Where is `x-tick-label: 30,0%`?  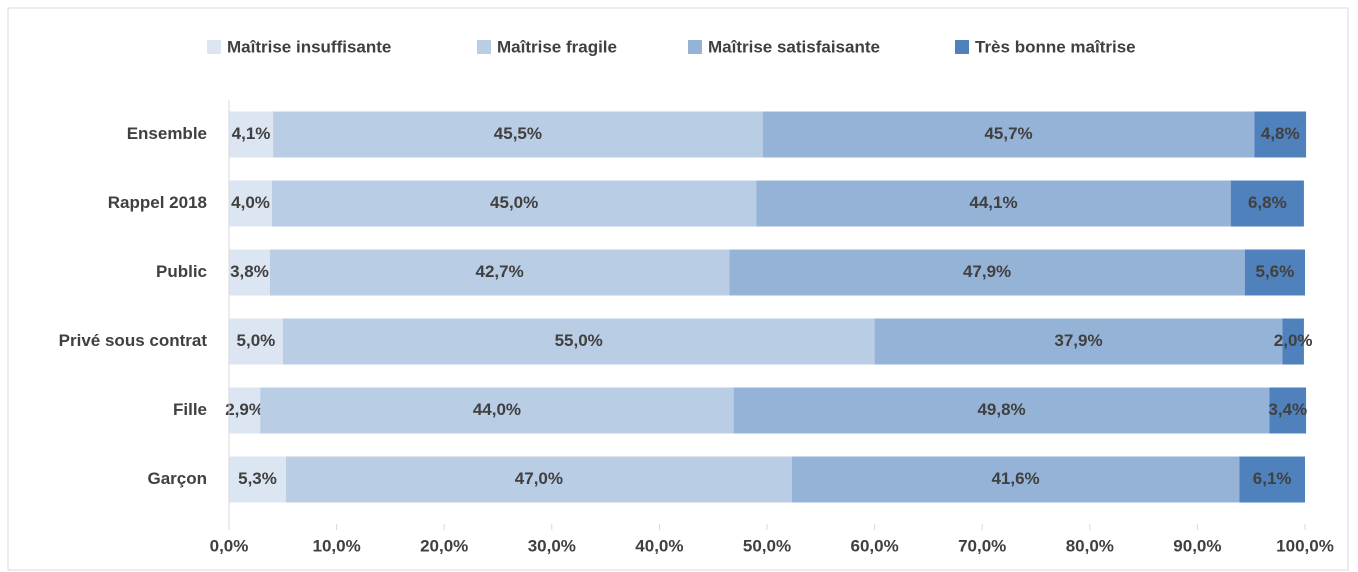 x-tick-label: 30,0% is located at coordinates (552, 545).